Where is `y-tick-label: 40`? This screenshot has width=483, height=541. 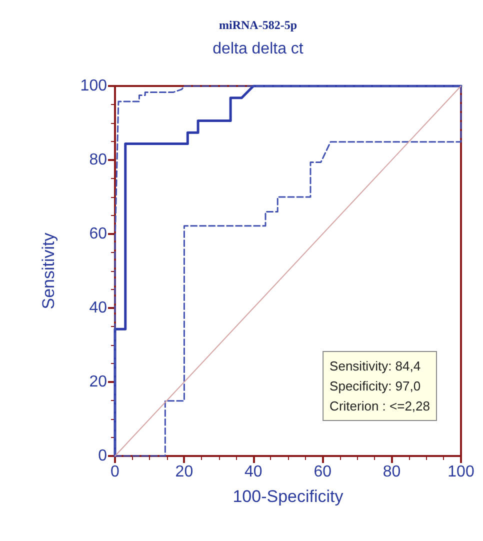 y-tick-label: 40 is located at coordinates (98, 308).